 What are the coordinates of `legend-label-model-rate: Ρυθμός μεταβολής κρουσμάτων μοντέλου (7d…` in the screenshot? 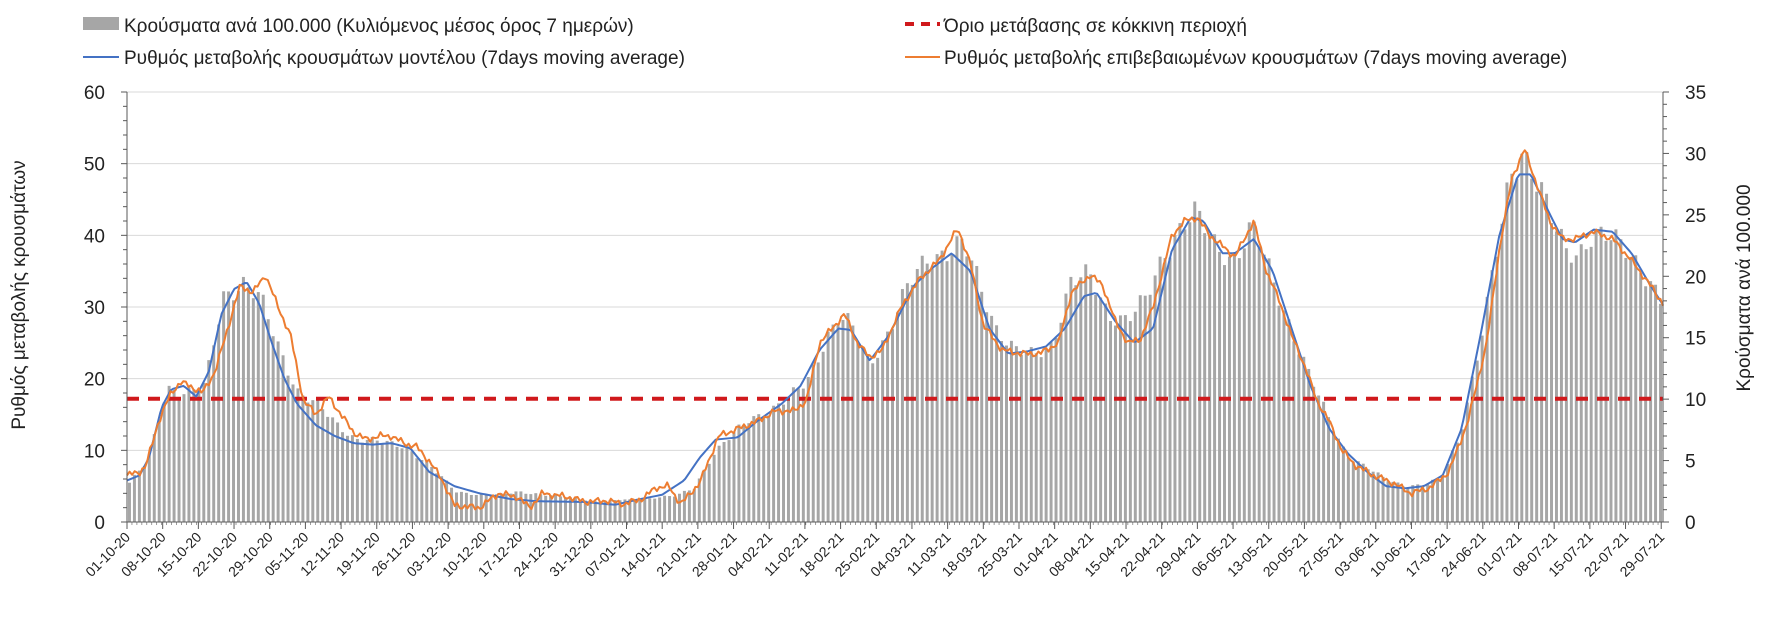 It's located at (404, 58).